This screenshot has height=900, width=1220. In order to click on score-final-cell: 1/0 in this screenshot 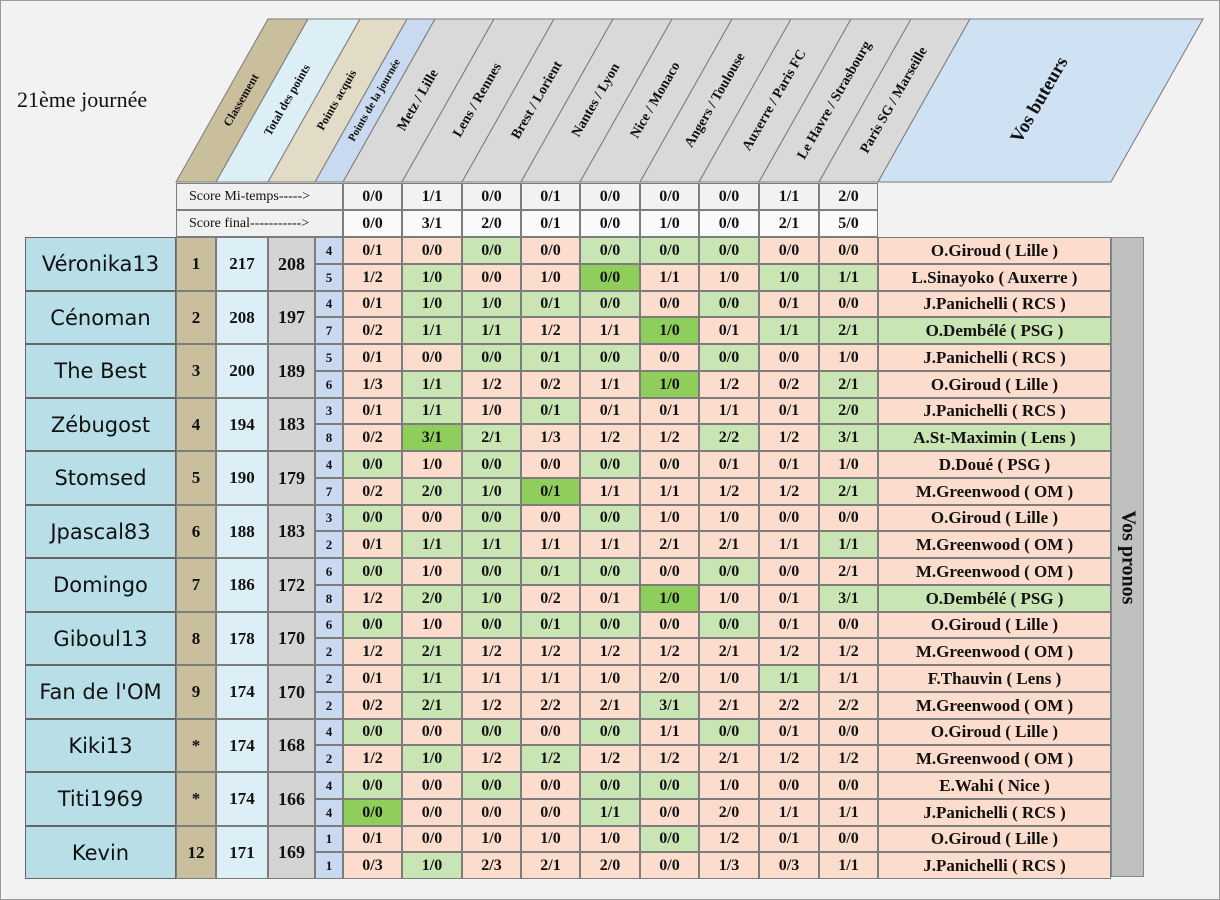, I will do `click(669, 223)`.